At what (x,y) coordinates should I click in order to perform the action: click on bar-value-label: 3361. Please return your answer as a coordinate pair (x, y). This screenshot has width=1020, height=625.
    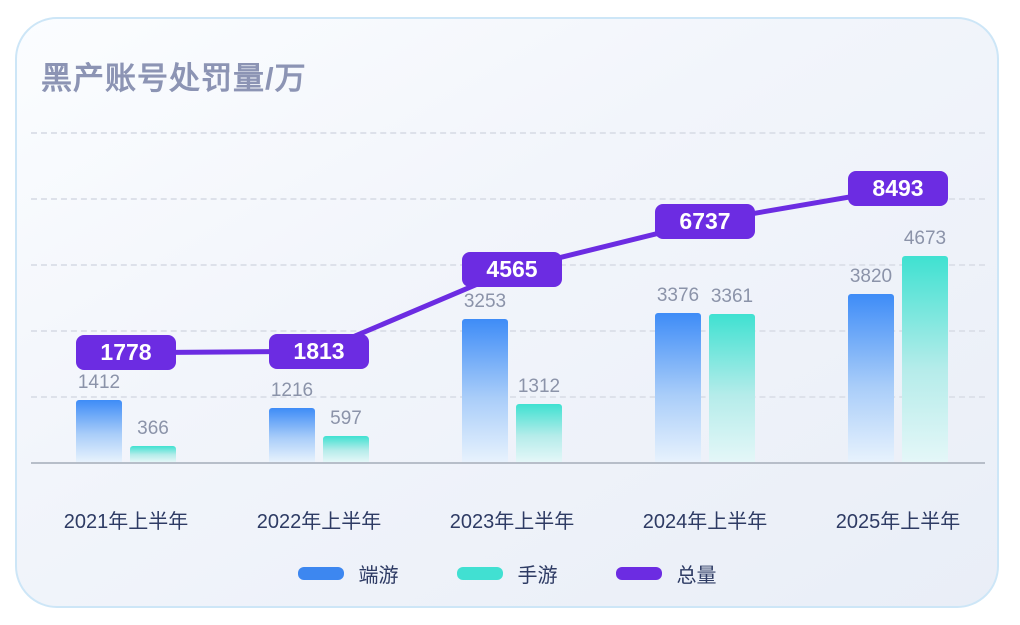
    Looking at the image, I should click on (732, 296).